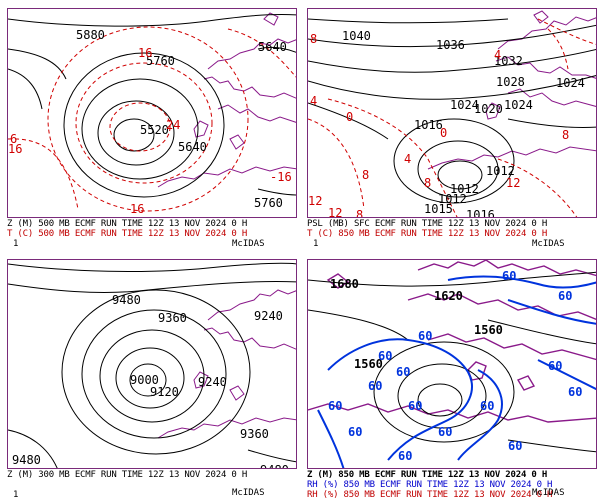  Describe the element at coordinates (144, 380) in the screenshot. I see `height-label: 9000` at that location.